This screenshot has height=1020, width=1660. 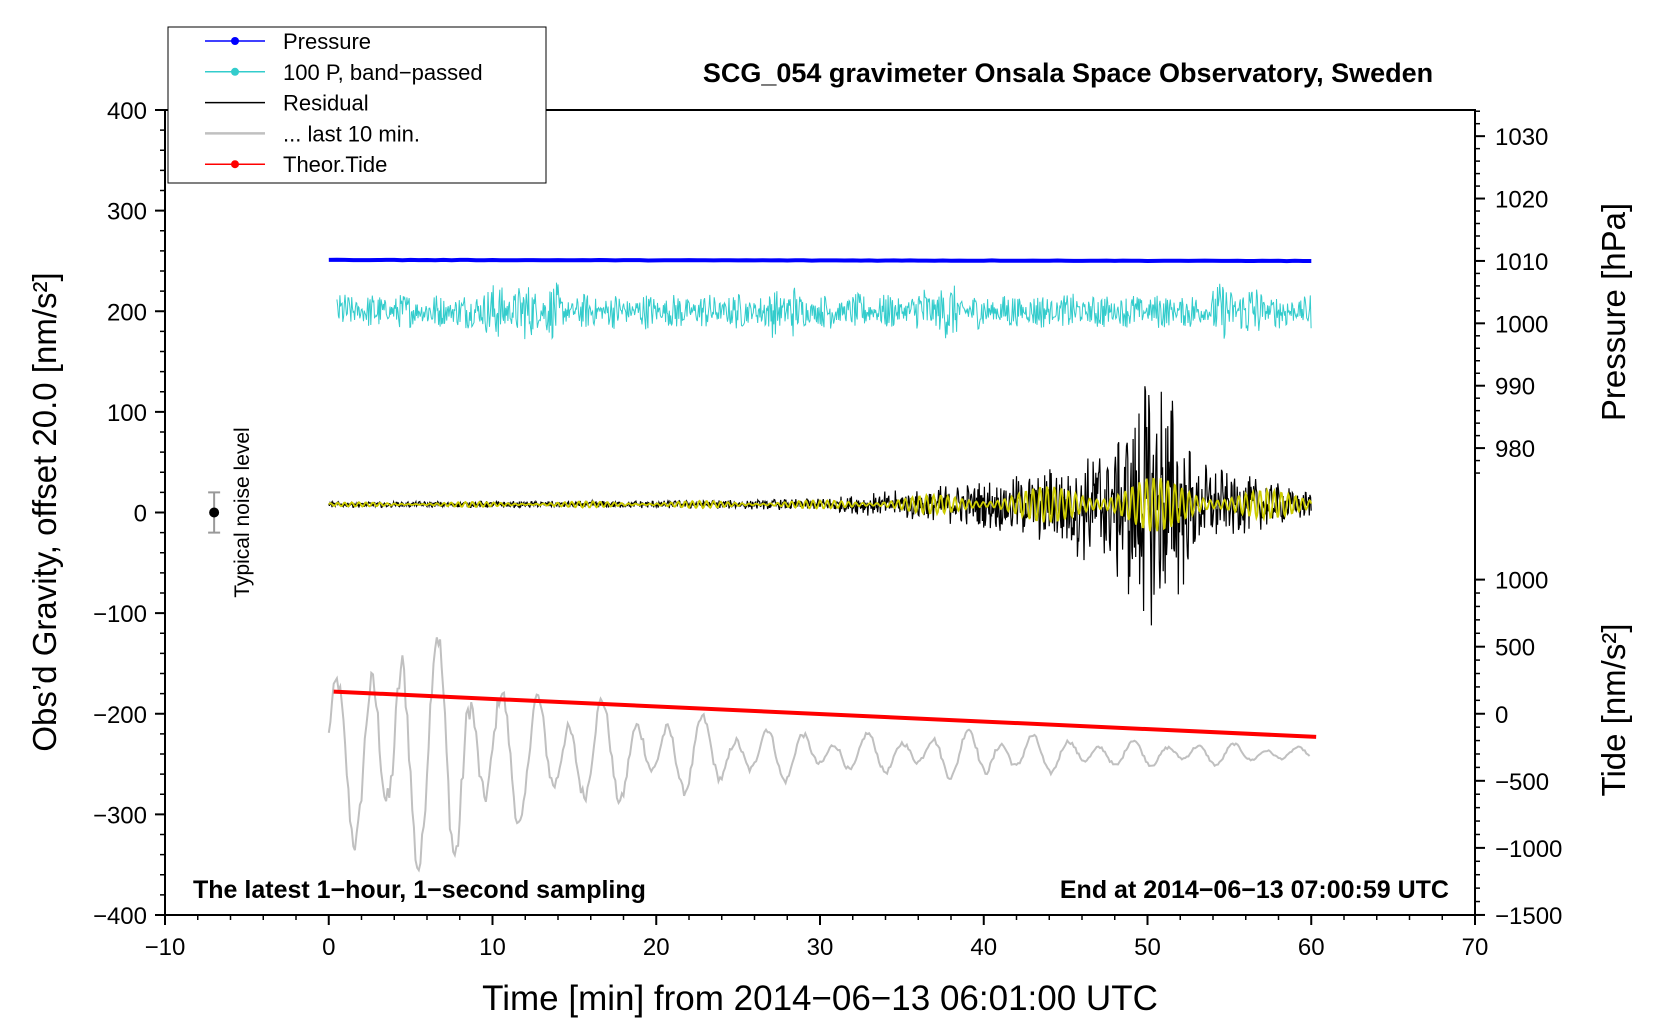 I want to click on series-theor-tide, so click(x=825, y=714).